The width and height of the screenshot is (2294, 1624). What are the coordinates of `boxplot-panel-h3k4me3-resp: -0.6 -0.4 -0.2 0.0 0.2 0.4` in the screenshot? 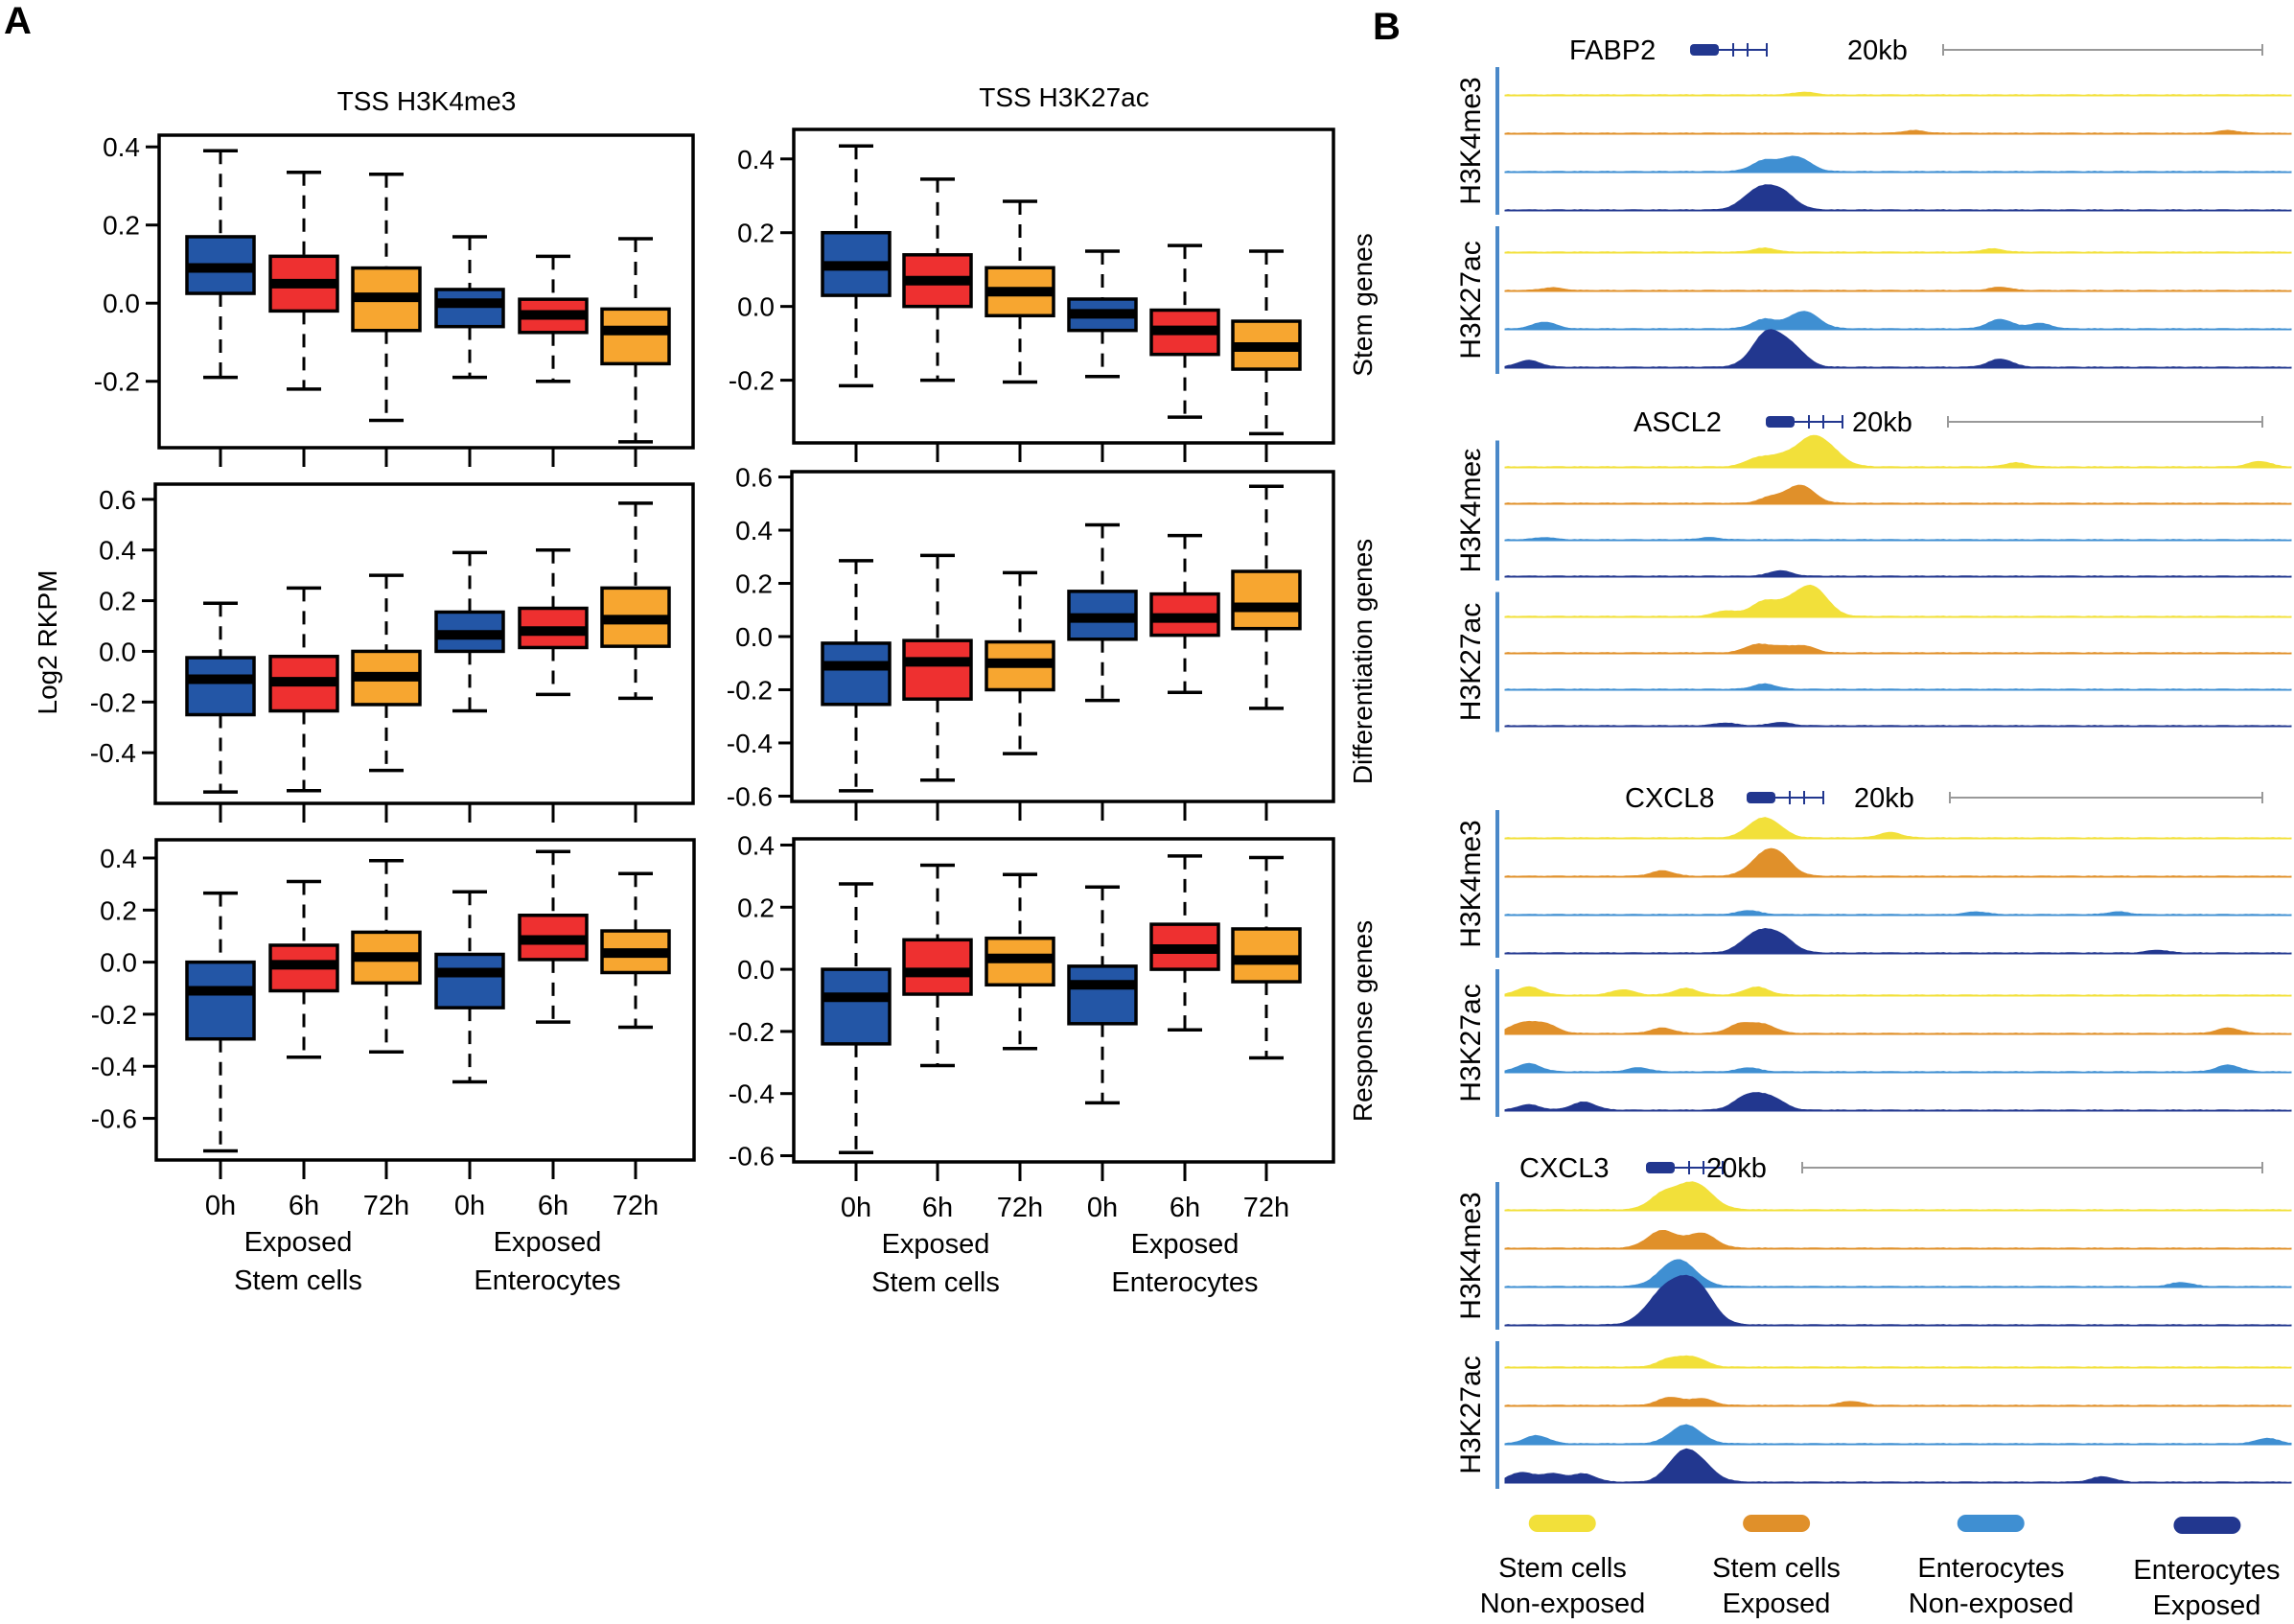 It's located at (393, 1009).